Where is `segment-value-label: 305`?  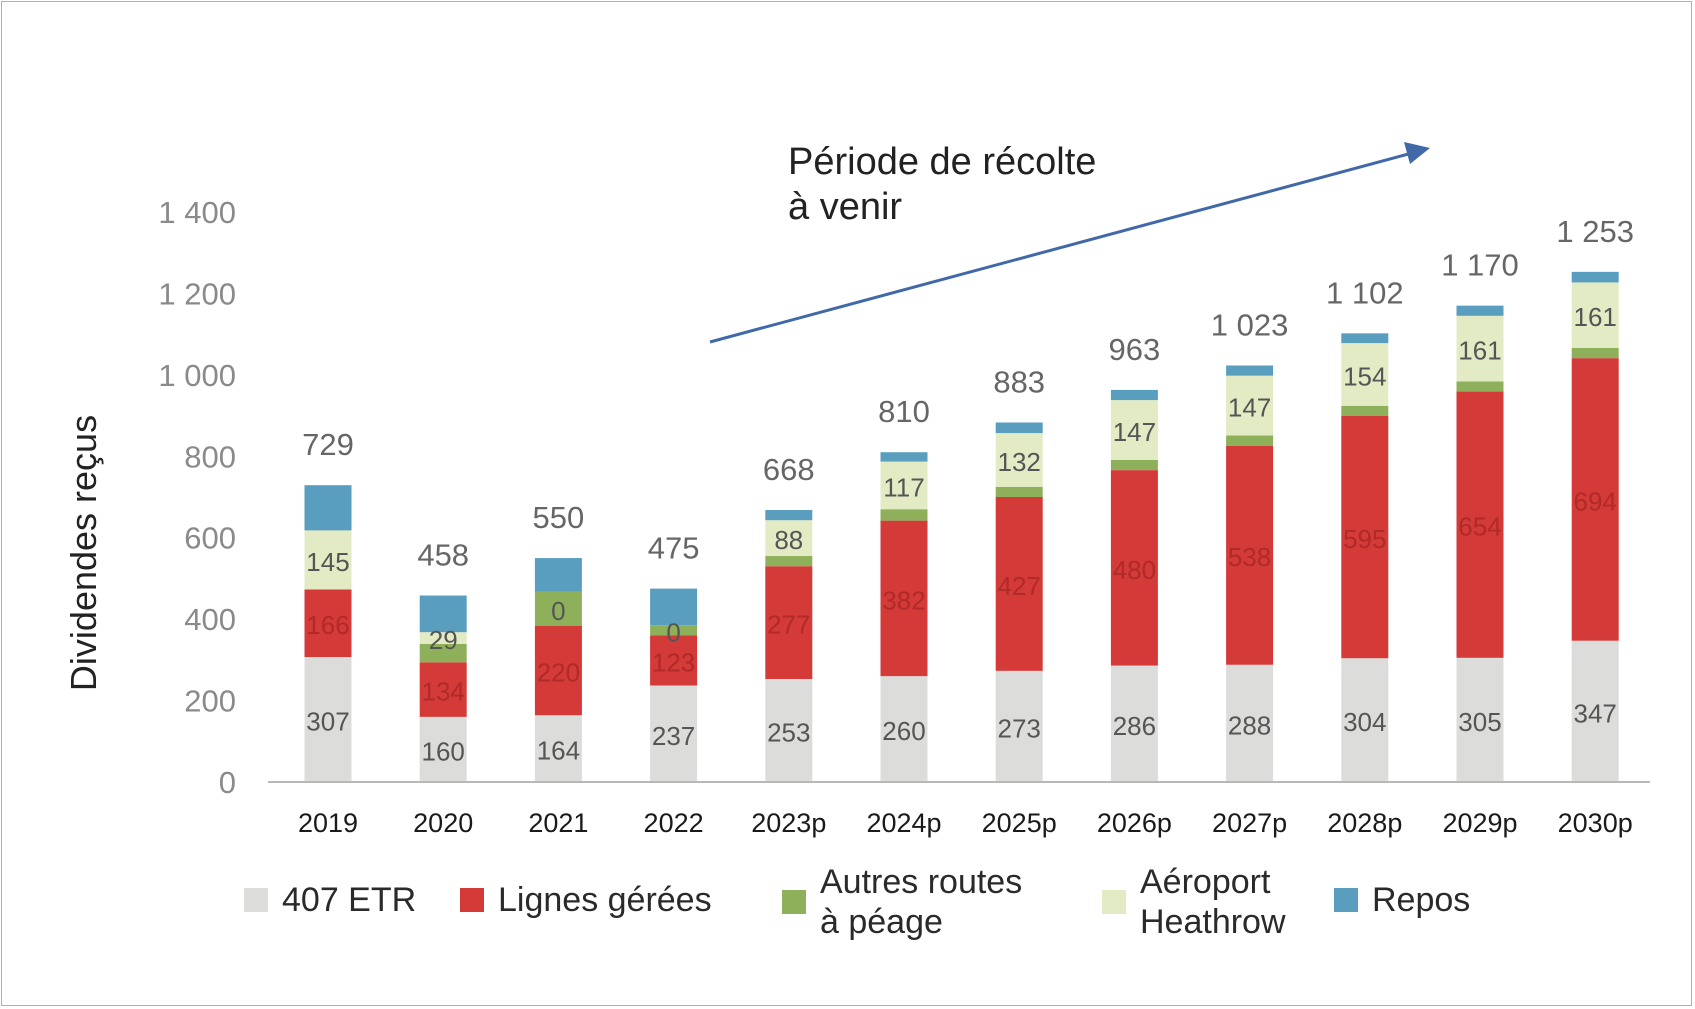 segment-value-label: 305 is located at coordinates (1479, 722).